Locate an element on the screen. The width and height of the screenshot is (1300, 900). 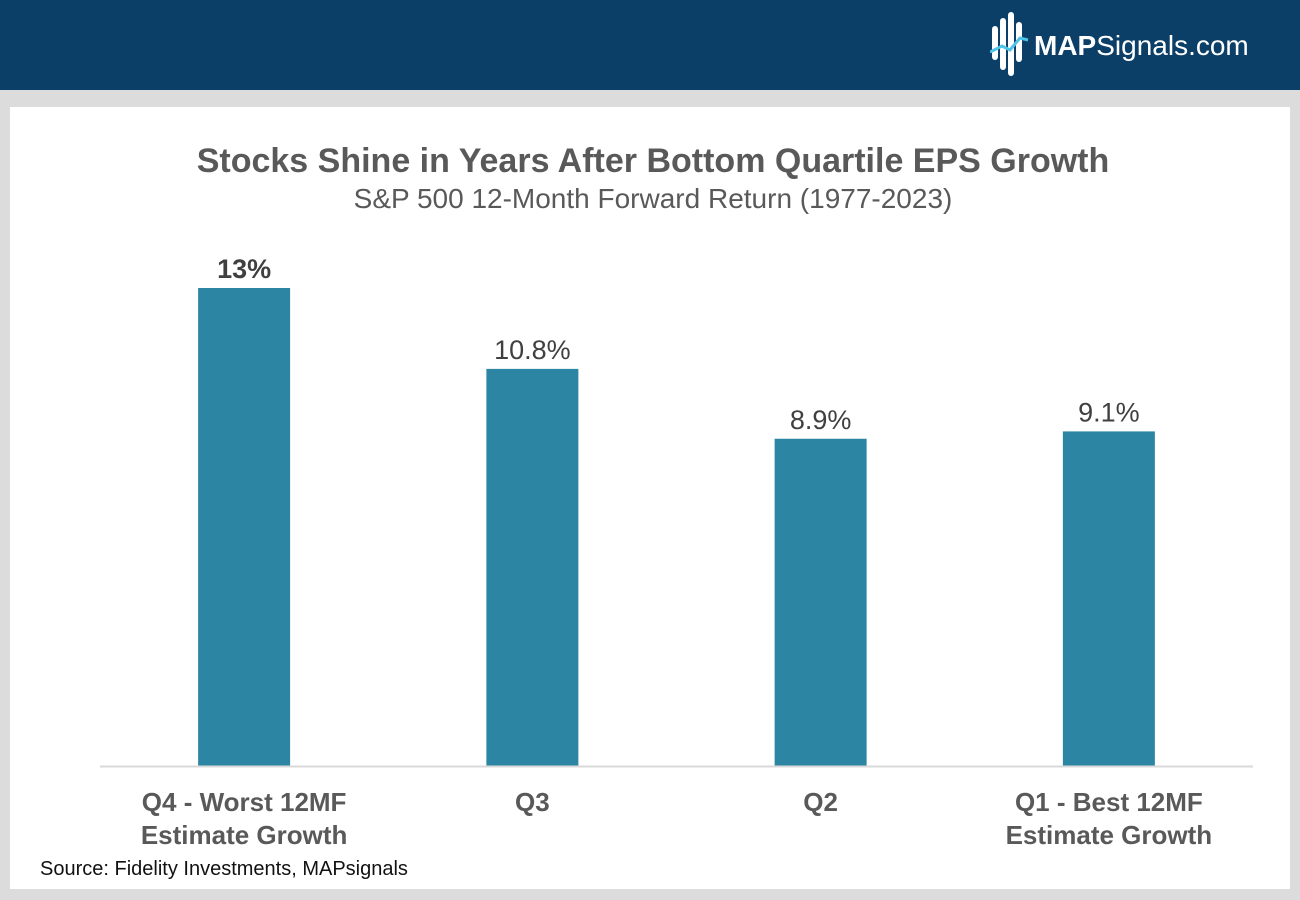
category-label: Q1 - Best 12MF Estimate Growth is located at coordinates (1109, 818).